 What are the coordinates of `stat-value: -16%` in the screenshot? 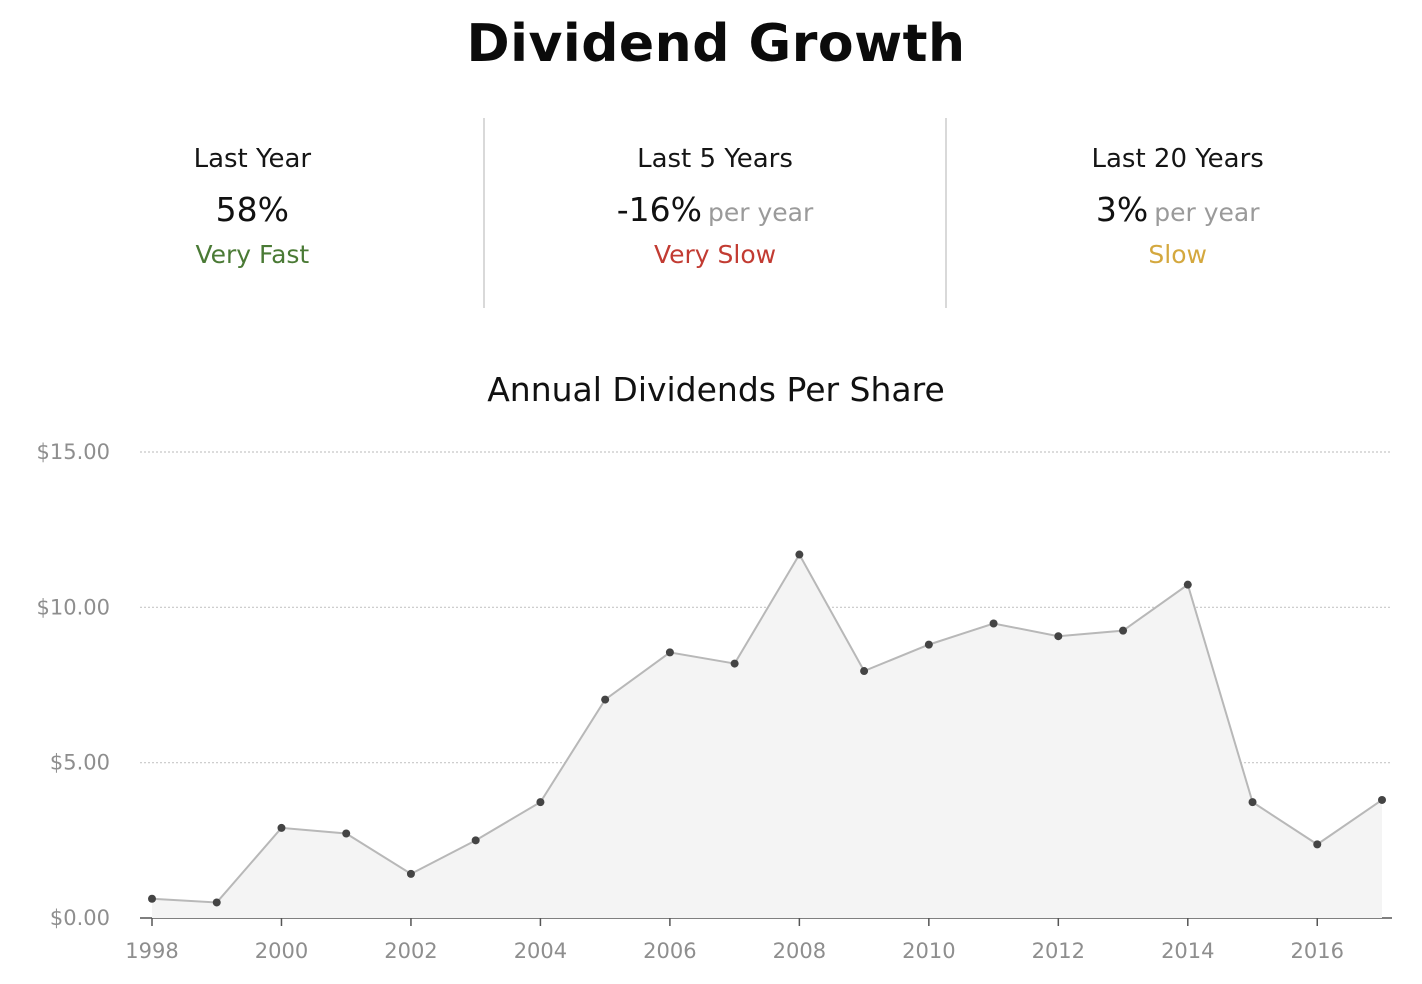 It's located at (659, 209).